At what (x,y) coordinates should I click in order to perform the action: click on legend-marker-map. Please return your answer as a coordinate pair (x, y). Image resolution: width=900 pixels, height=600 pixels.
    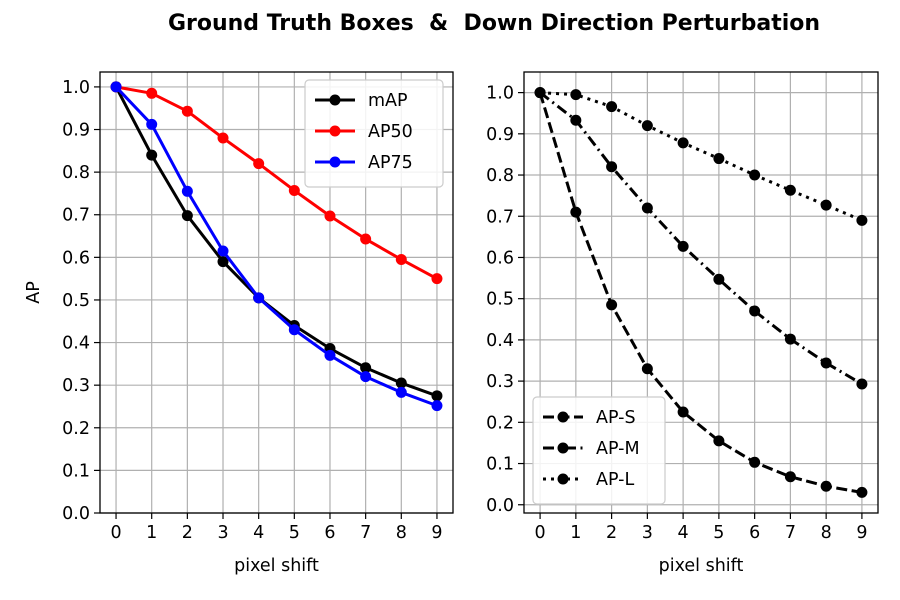
    Looking at the image, I should click on (335, 100).